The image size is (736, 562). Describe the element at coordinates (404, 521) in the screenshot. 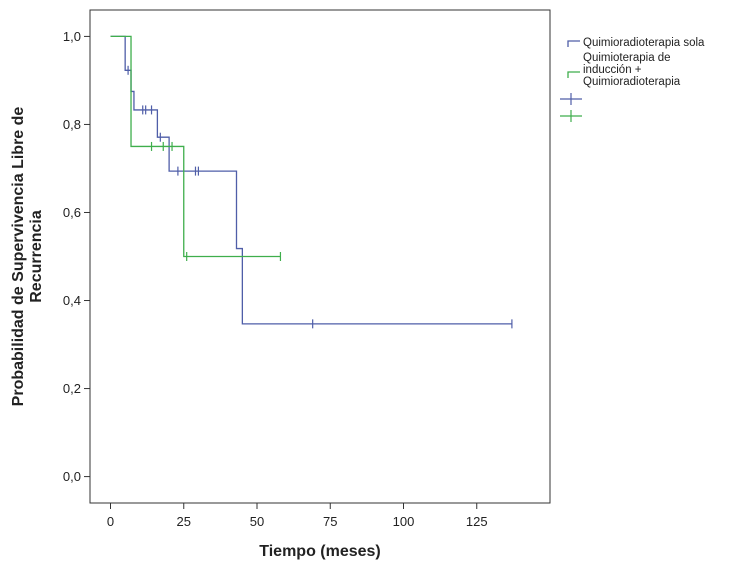

I see `x-tick-label: 100` at that location.